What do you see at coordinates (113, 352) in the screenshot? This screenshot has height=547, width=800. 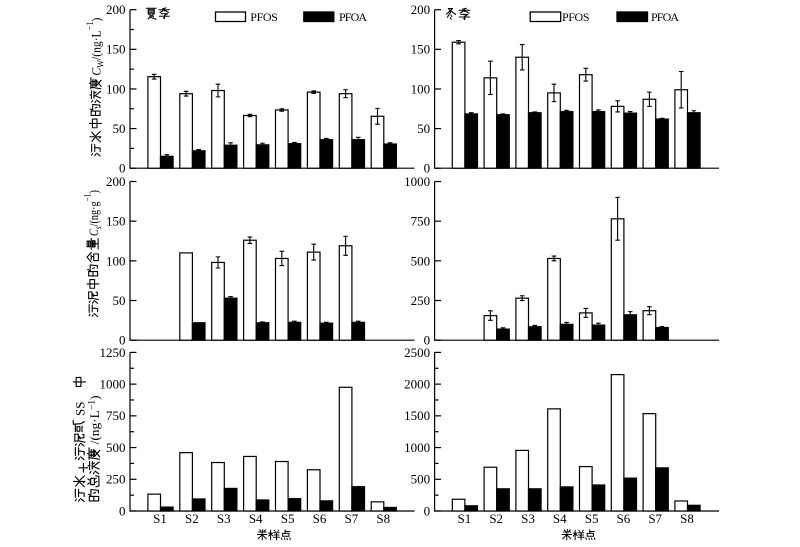 I see `svg-text: 1250` at bounding box center [113, 352].